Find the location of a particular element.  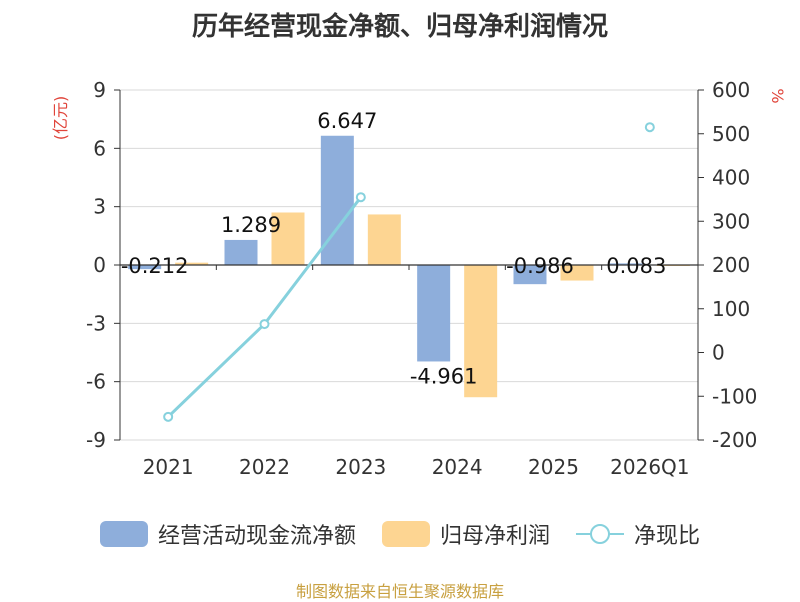

y-right-tick-label: -100 is located at coordinates (734, 396).